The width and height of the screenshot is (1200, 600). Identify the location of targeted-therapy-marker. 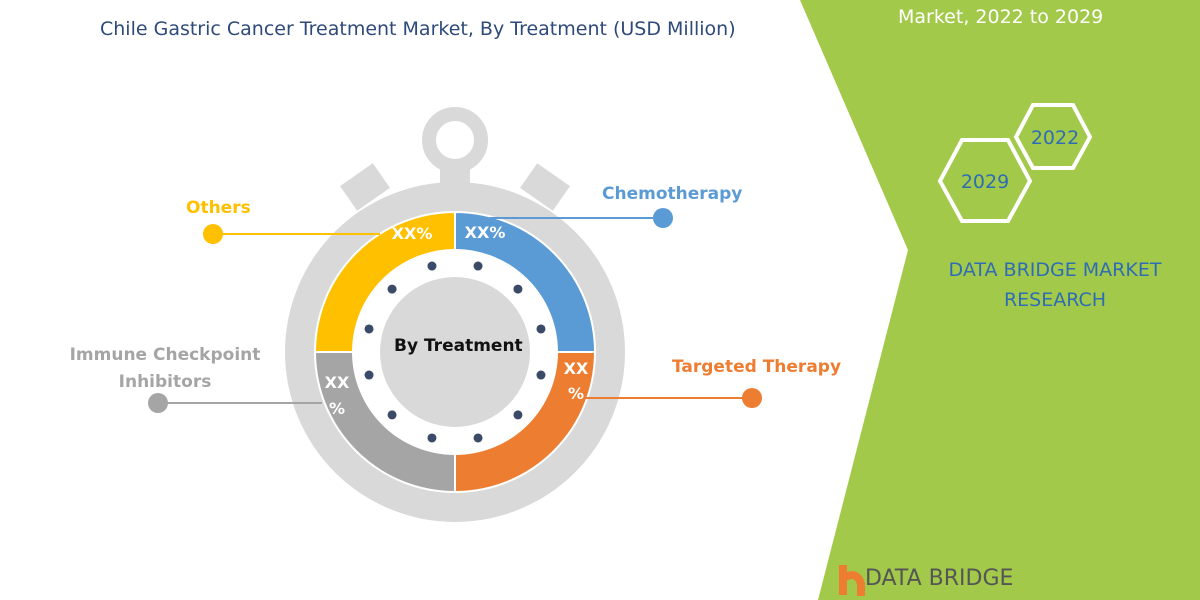
(752, 398).